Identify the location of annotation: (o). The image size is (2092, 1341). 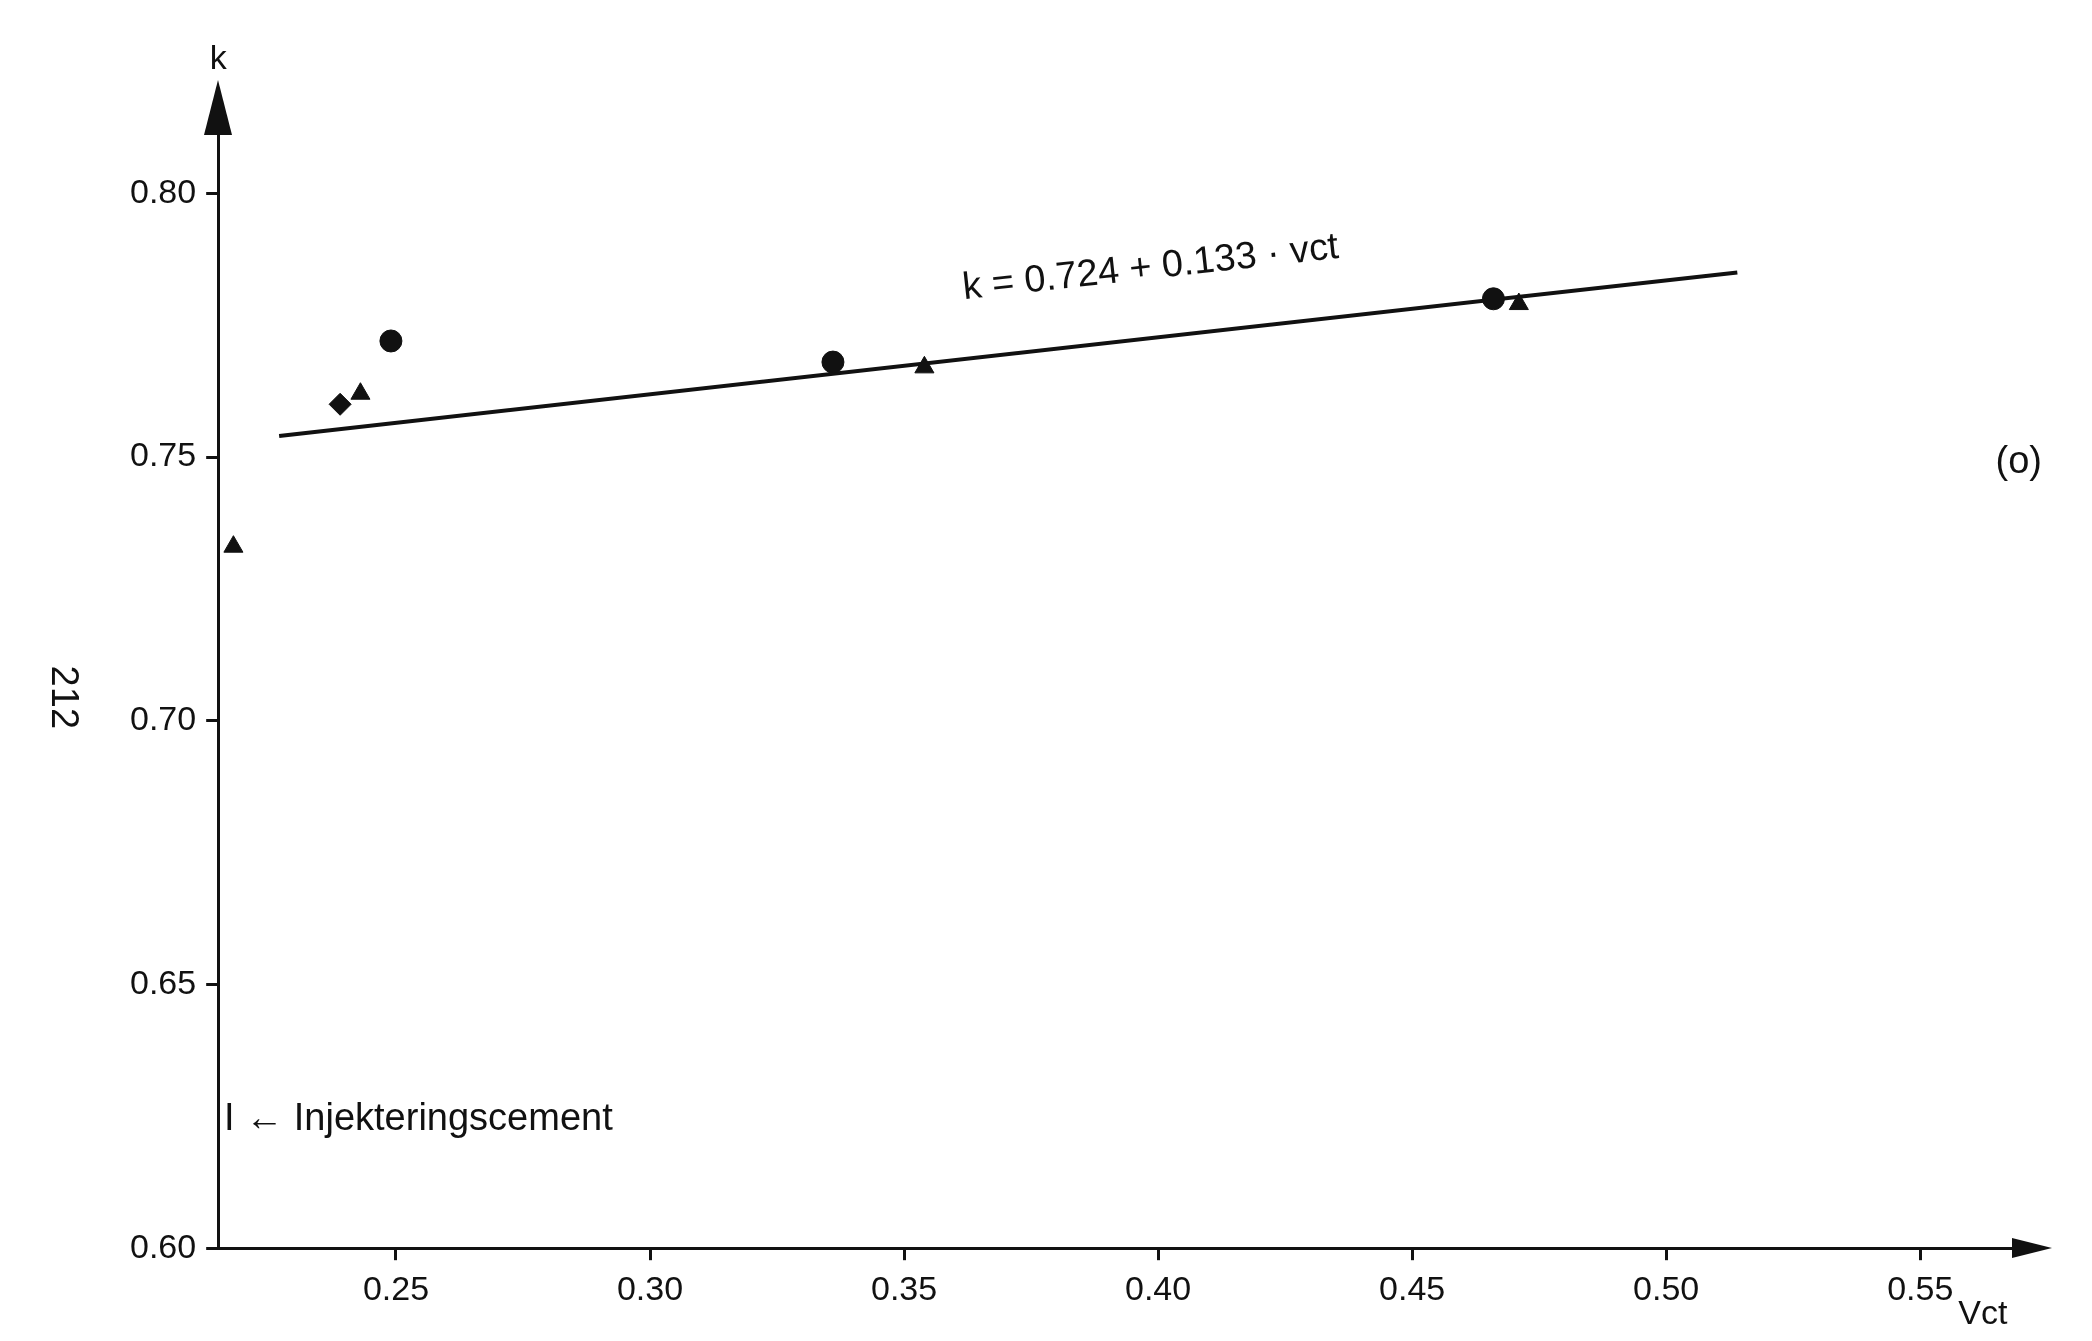
(2019, 460).